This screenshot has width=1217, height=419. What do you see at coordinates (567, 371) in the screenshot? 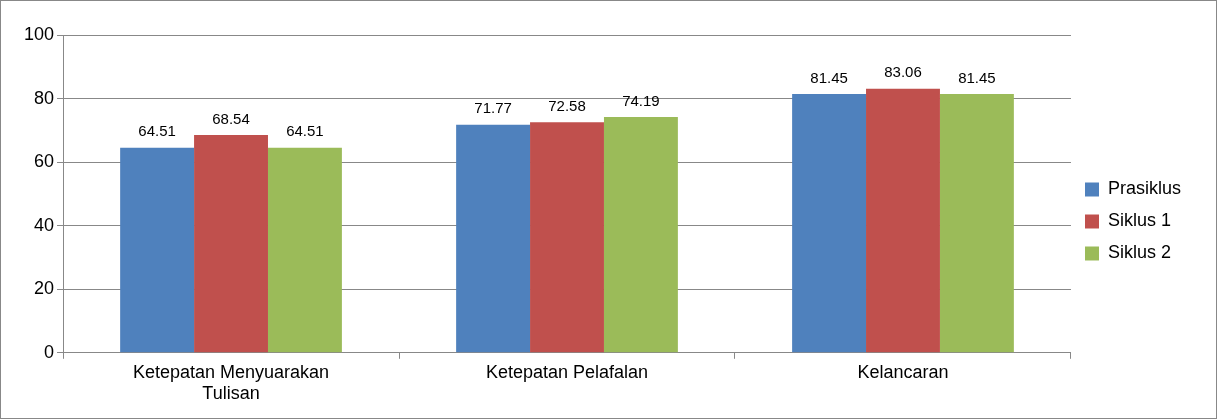
I see `x-tick-label: Ketepatan Pelafalan` at bounding box center [567, 371].